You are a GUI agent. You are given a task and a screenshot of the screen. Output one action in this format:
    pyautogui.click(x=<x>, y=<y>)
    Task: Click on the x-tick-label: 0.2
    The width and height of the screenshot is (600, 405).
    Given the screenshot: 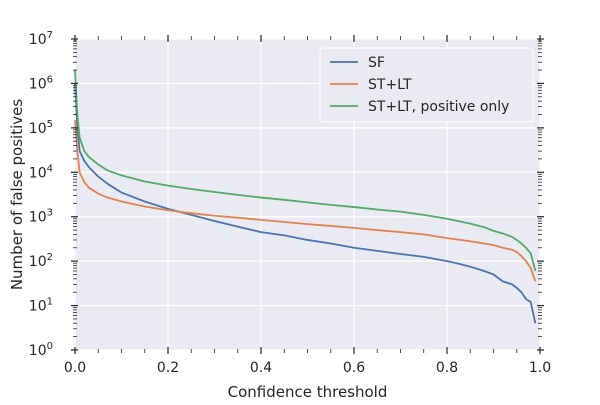 What is the action you would take?
    pyautogui.click(x=168, y=368)
    